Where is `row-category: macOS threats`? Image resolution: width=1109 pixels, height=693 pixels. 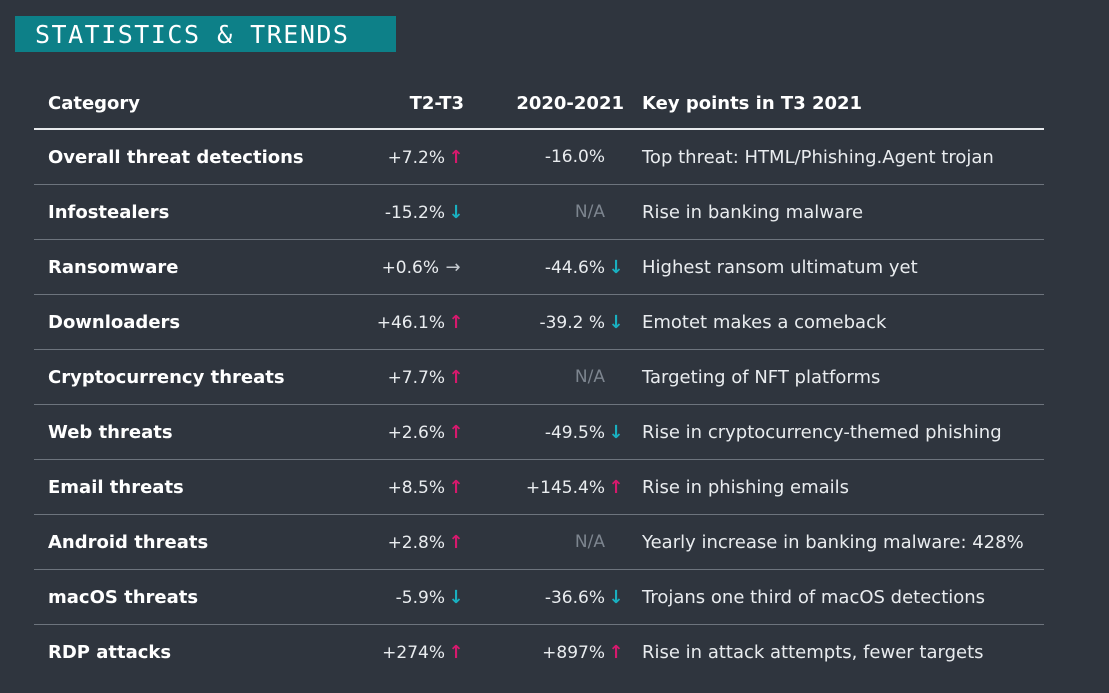 row-category: macOS threats is located at coordinates (194, 597).